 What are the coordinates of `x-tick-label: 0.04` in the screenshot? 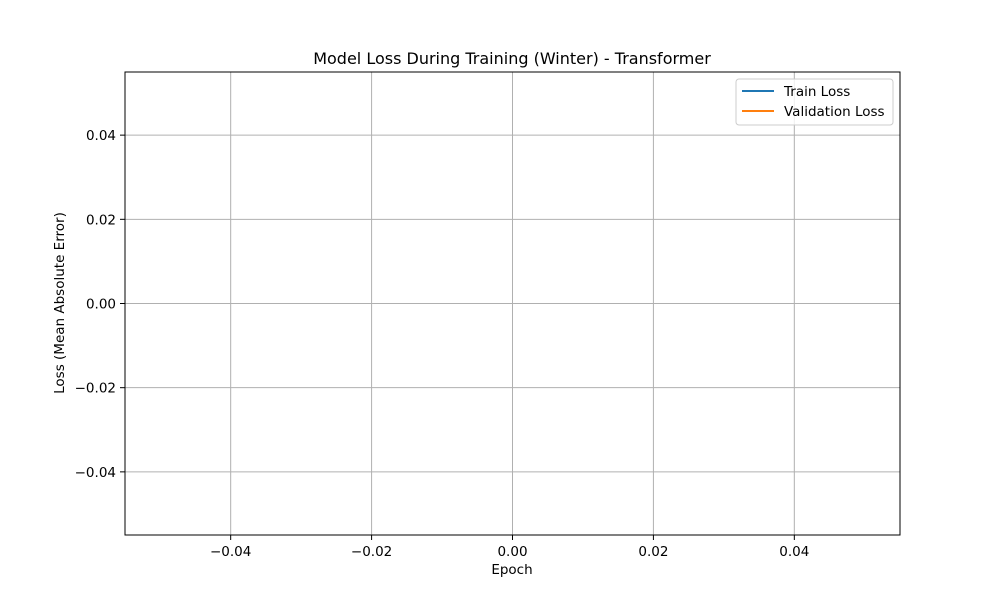 It's located at (794, 552).